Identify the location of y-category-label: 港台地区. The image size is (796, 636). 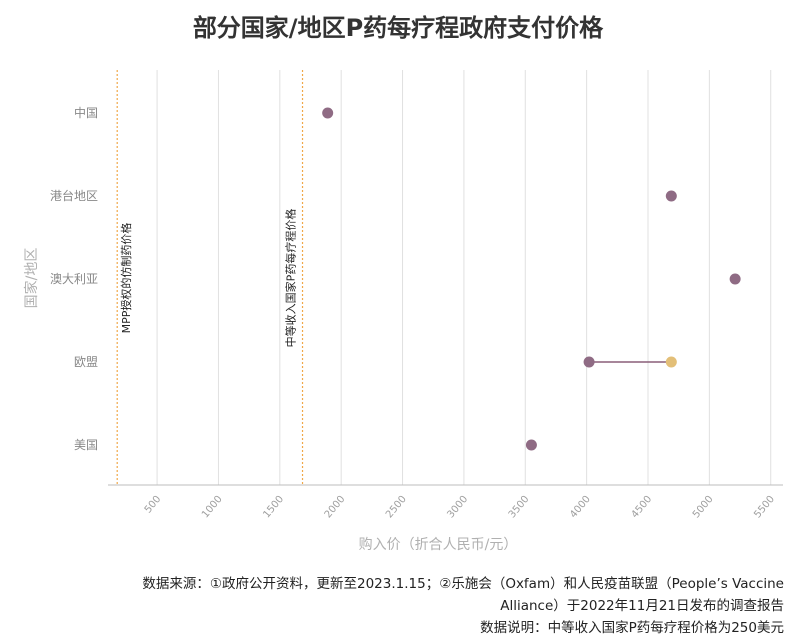
(74, 195).